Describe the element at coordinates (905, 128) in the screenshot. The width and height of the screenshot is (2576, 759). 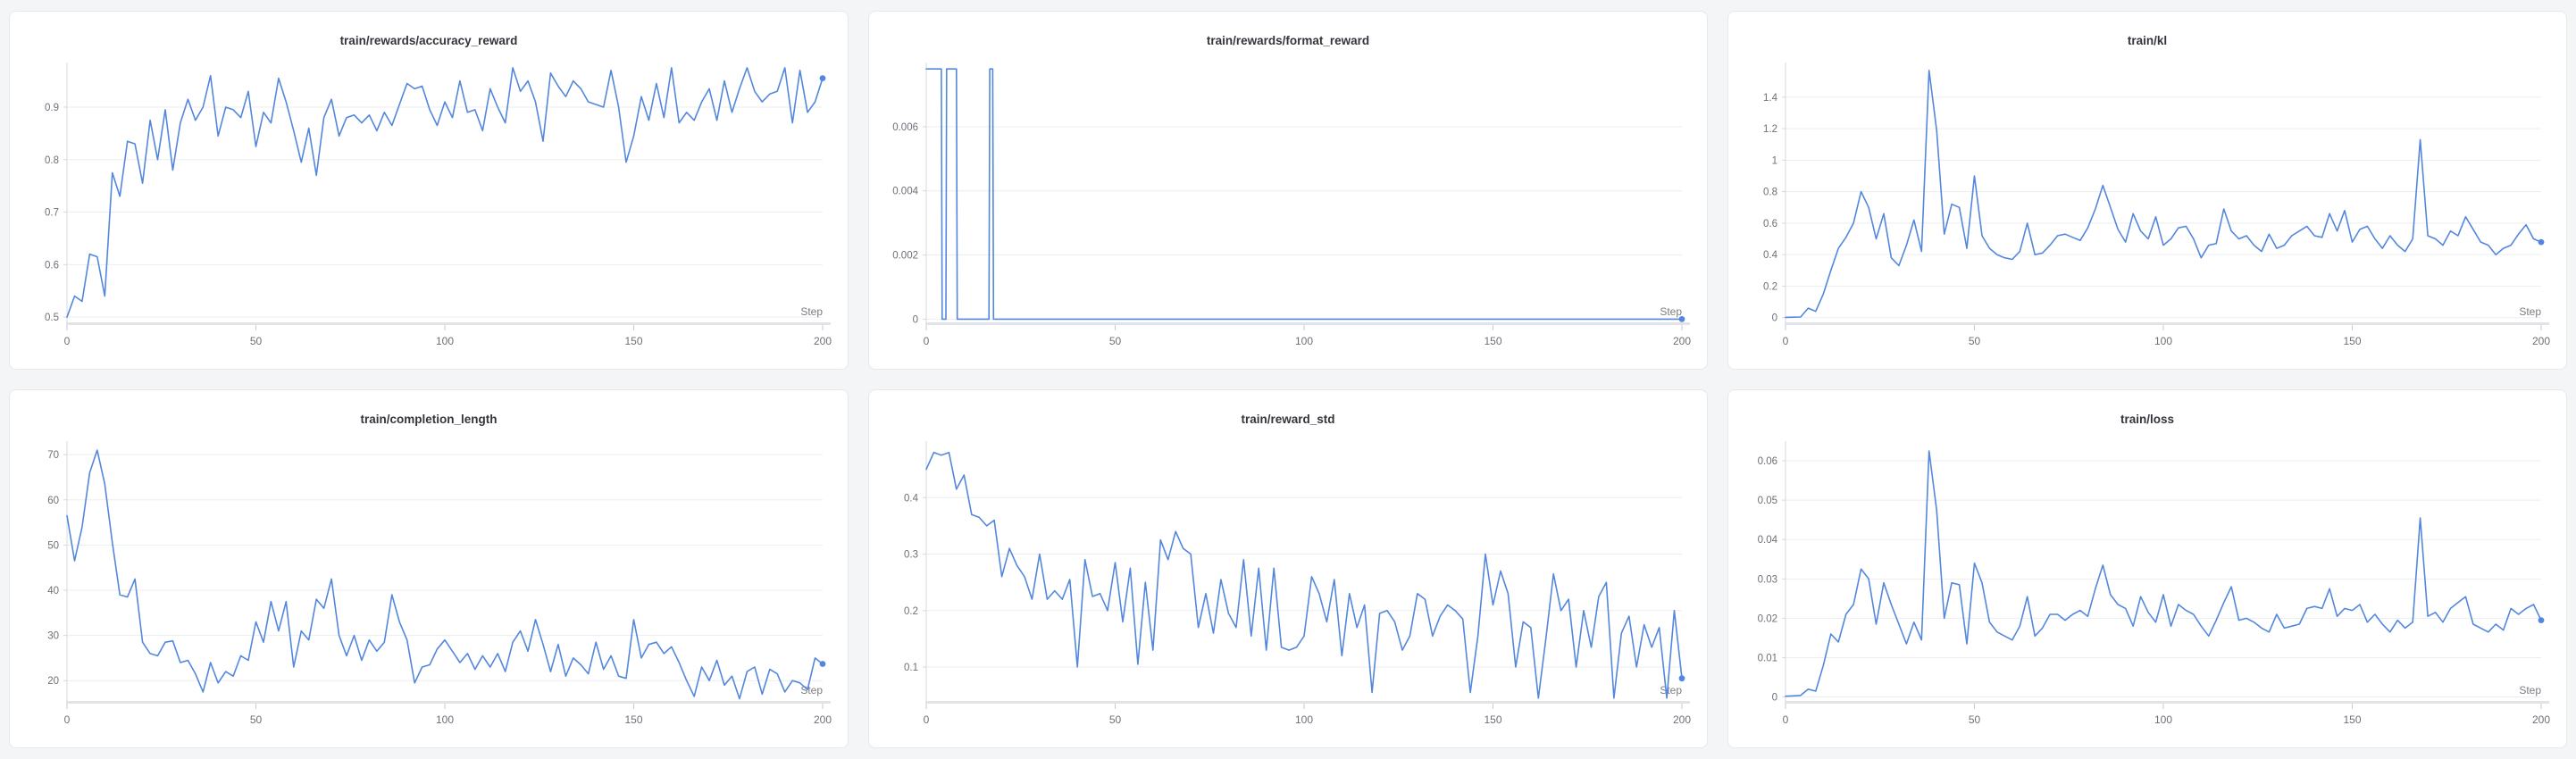
I see `svg-text: 0.006` at that location.